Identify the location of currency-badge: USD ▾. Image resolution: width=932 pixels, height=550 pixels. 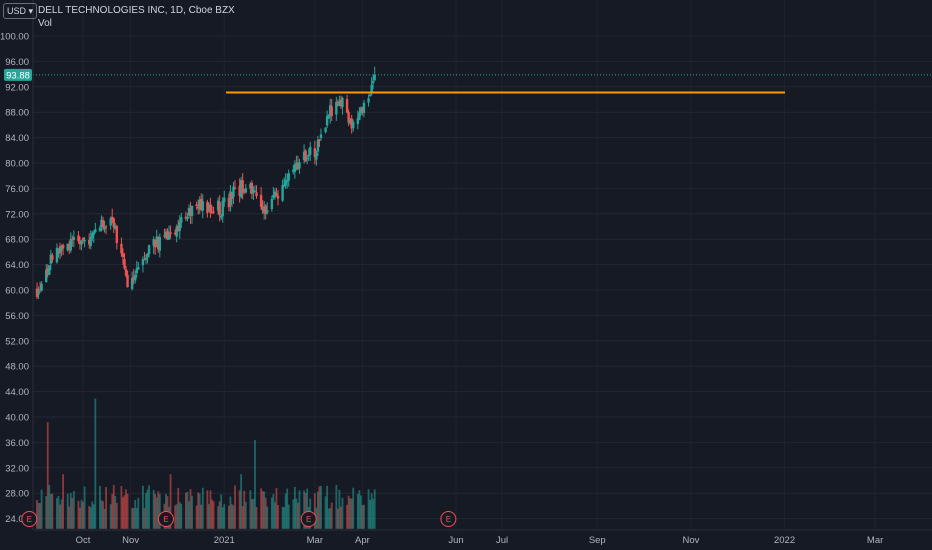
(20, 11).